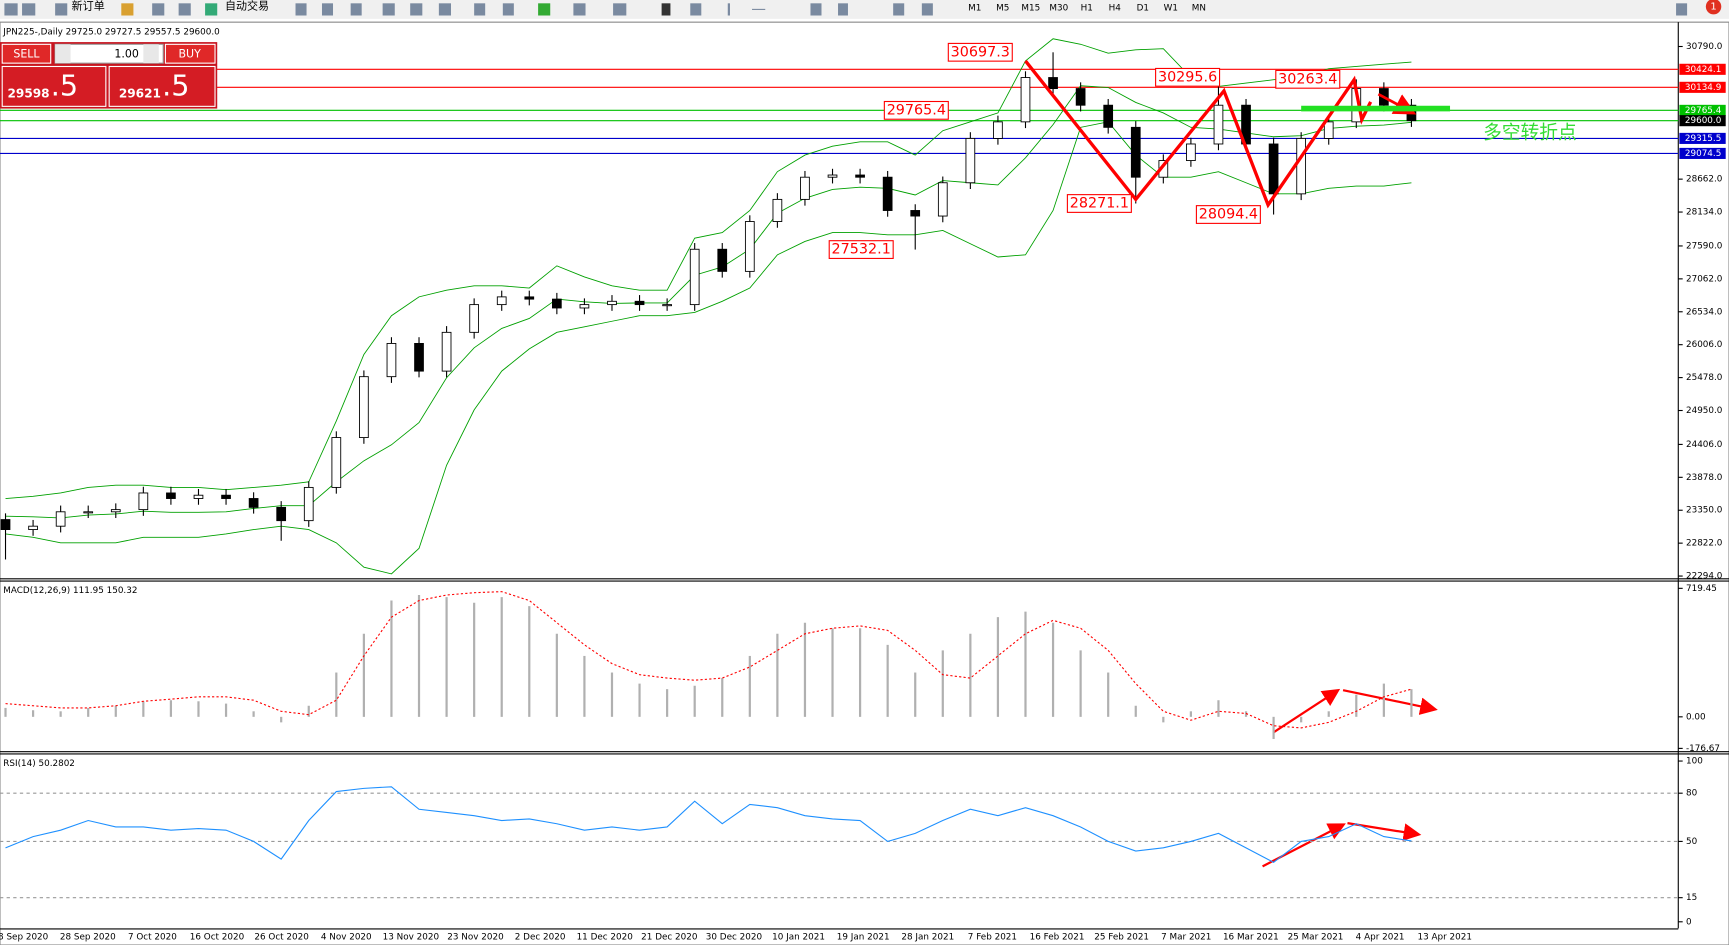 The width and height of the screenshot is (1729, 945). Describe the element at coordinates (24, 938) in the screenshot. I see `x-tick-label: 8 Sep 2020` at that location.